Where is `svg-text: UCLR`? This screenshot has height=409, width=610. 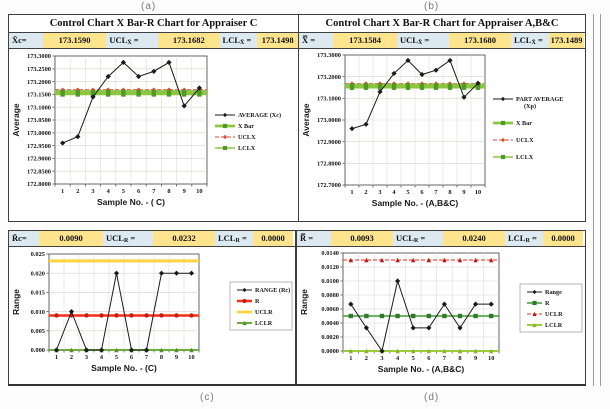
svg-text: UCLR is located at coordinates (554, 314).